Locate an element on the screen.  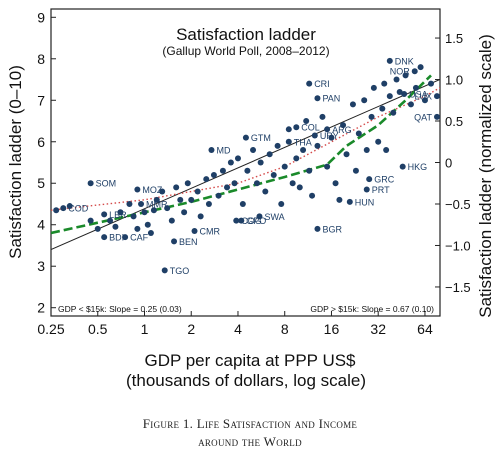
data-point-arg is located at coordinates (327, 129).